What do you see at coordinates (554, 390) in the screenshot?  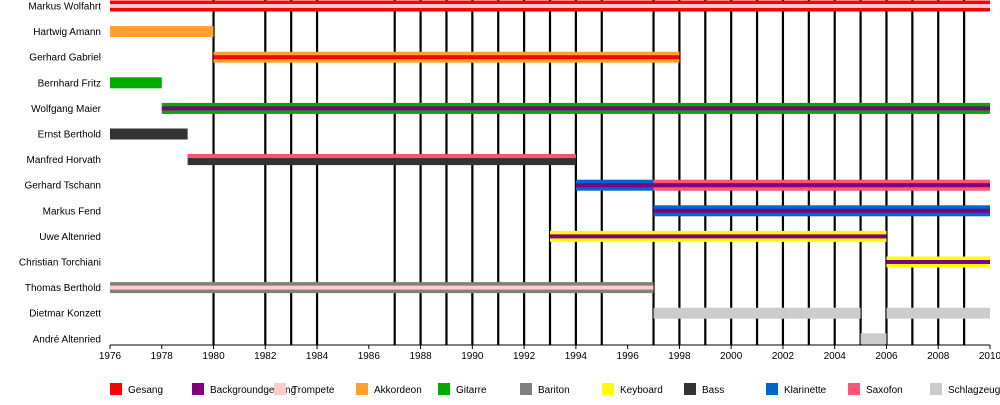 I see `legend-label-5: Bariton` at bounding box center [554, 390].